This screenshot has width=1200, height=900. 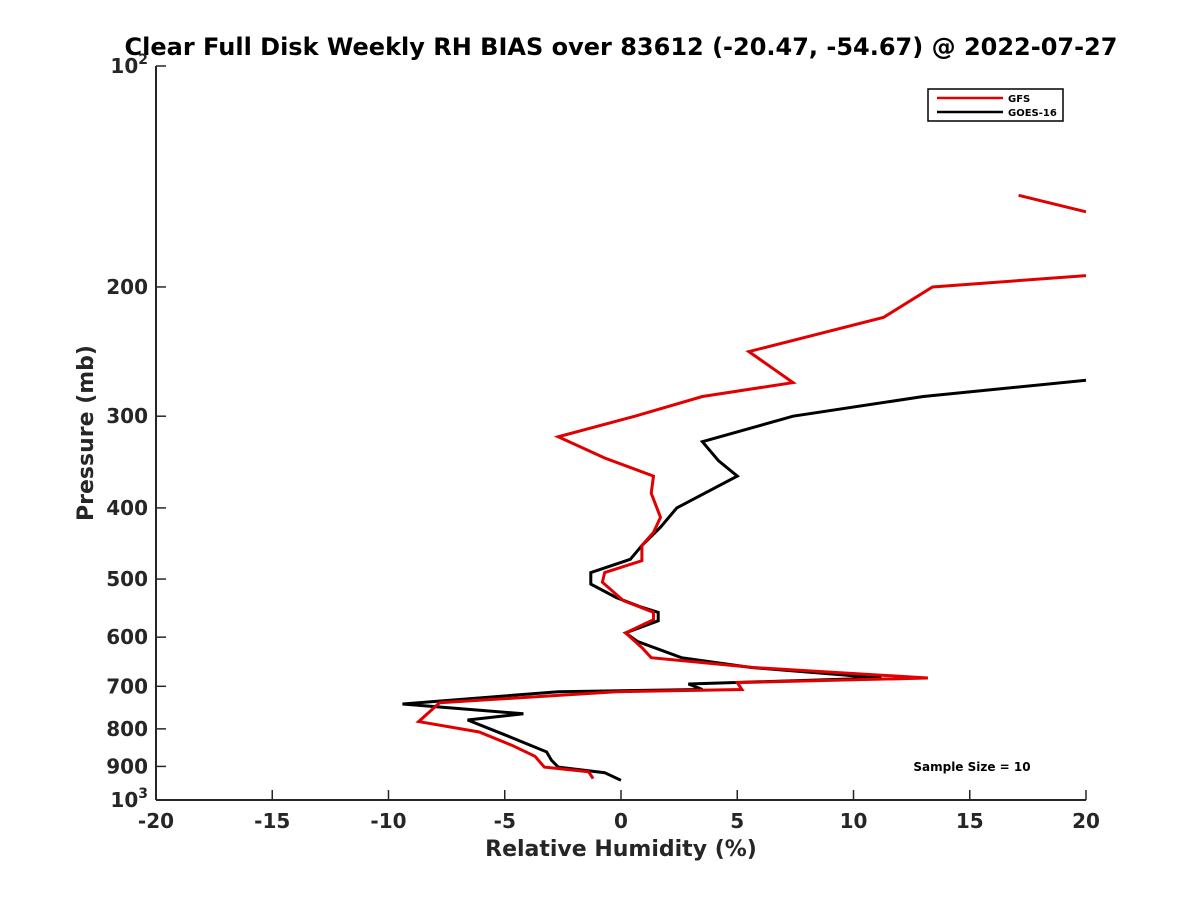 I want to click on legend: GFS GOES-16, so click(x=995, y=105).